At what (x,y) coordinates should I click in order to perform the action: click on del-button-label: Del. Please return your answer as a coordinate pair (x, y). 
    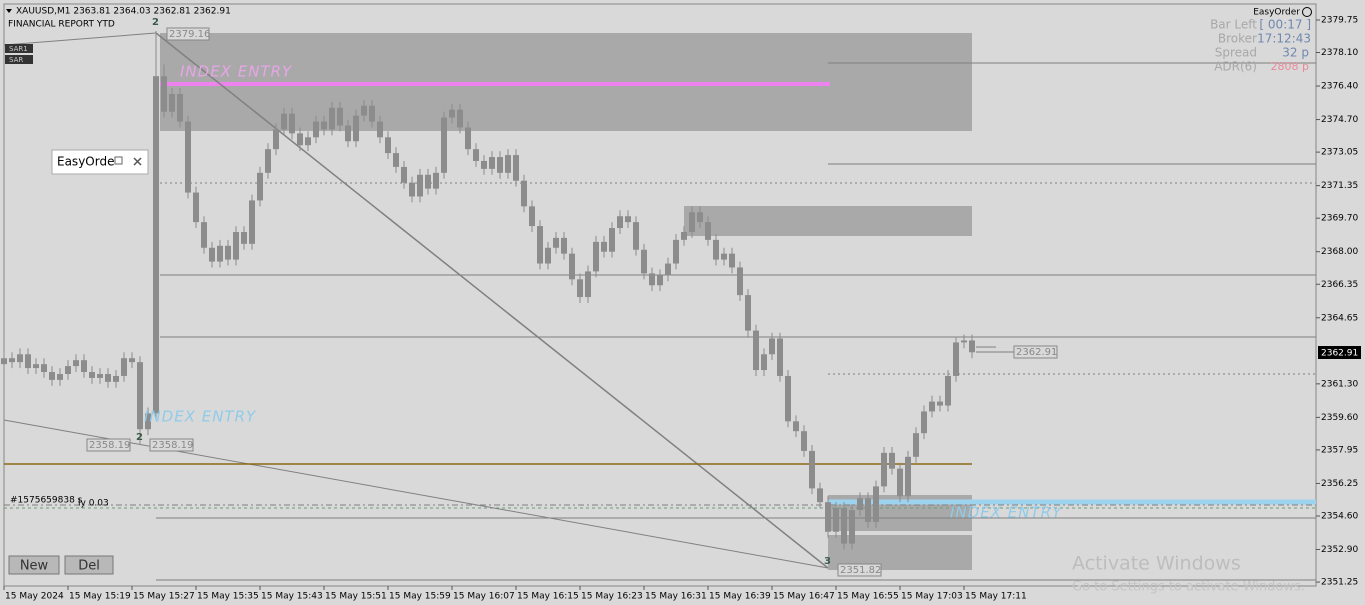
    Looking at the image, I should click on (89, 566).